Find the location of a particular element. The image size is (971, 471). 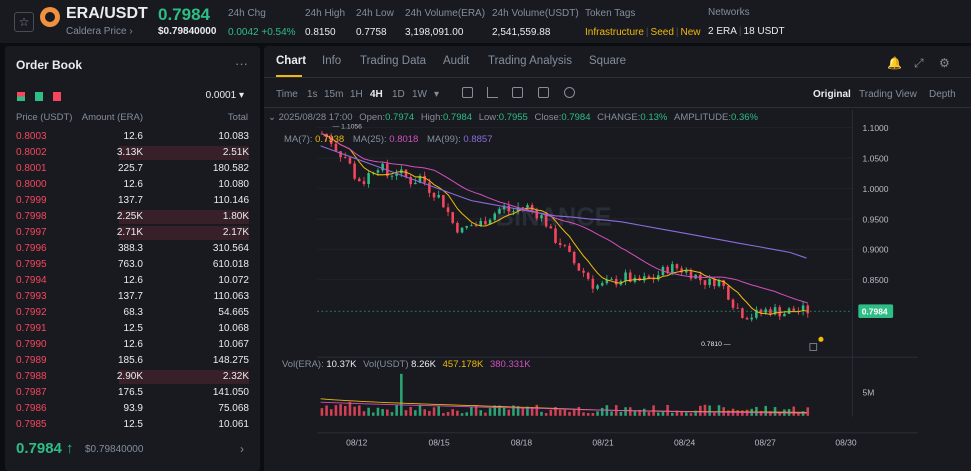

interval-1w: 1W is located at coordinates (419, 94).